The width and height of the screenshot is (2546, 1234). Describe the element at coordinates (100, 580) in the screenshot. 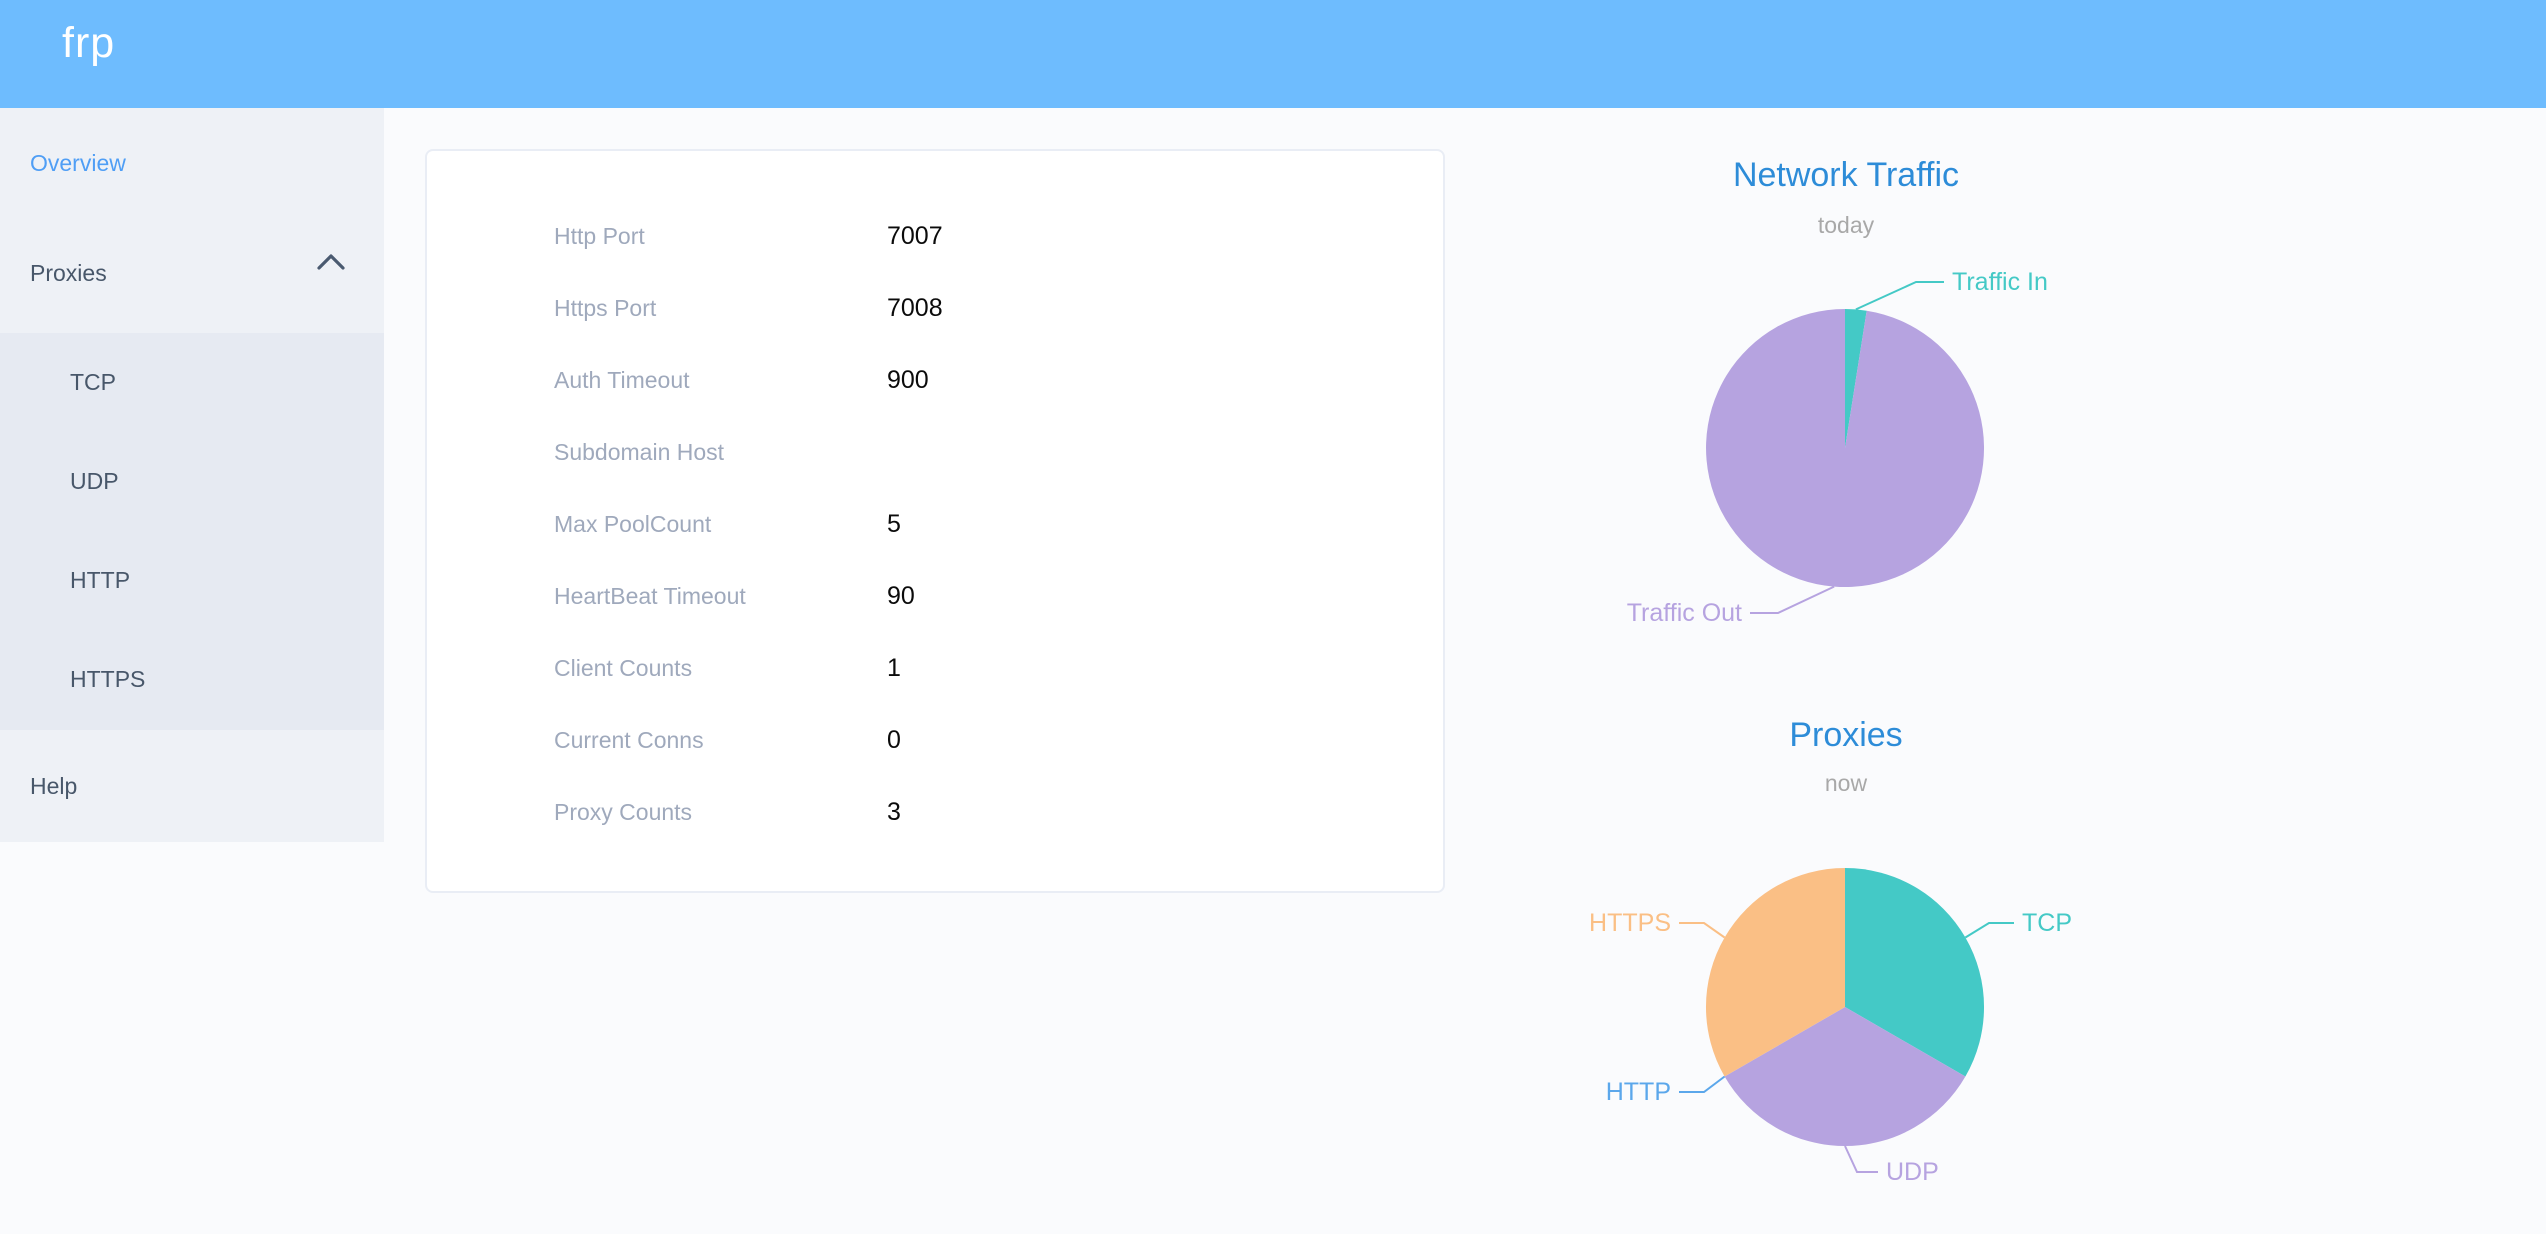

I see `sidebar-item-label: HTTP` at that location.